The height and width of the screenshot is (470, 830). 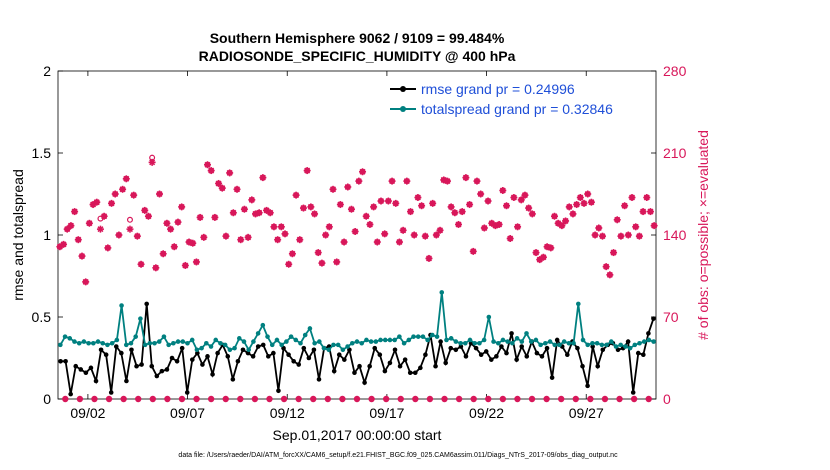 I want to click on x-tick-label: 09/12, so click(x=287, y=413).